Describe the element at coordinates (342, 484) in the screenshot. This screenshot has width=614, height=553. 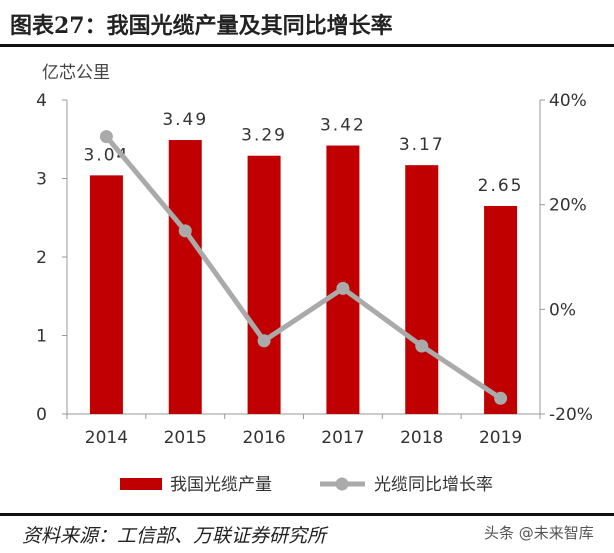
I see `legend-line-marker` at that location.